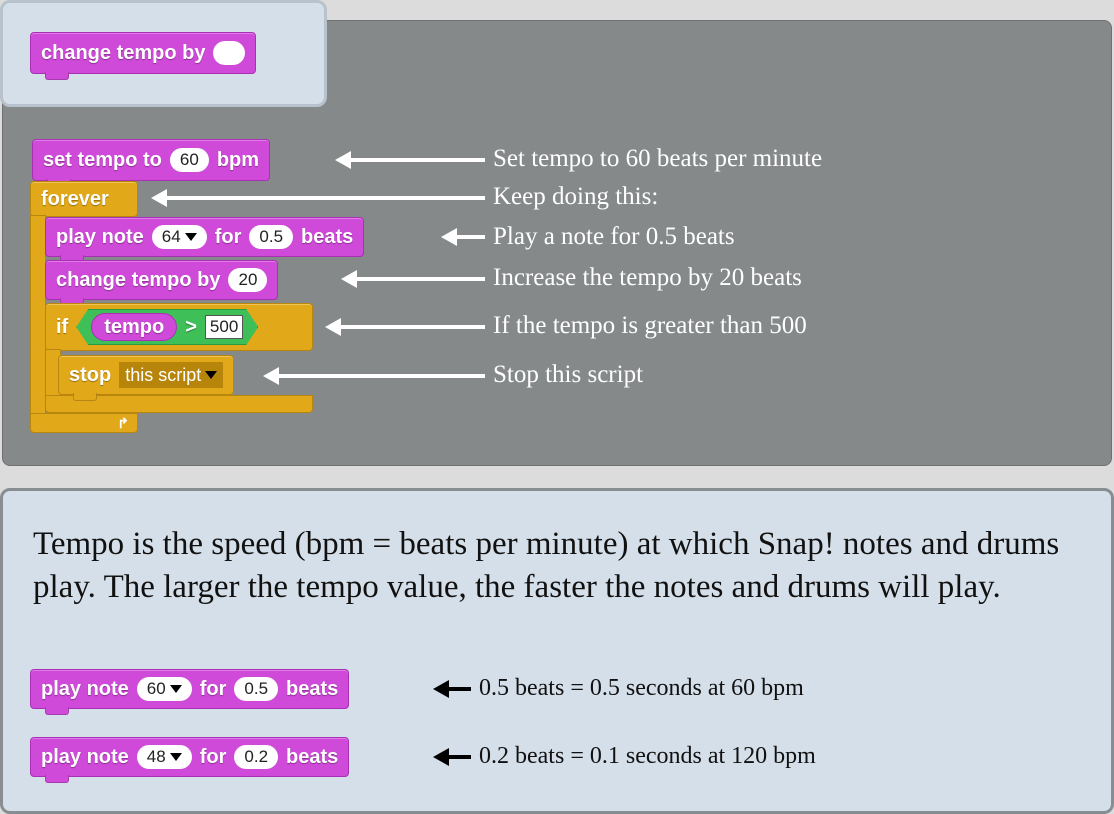  What do you see at coordinates (641, 688) in the screenshot?
I see `example-caption: 0.5 beats = 0.5 seconds at 60 bpm` at bounding box center [641, 688].